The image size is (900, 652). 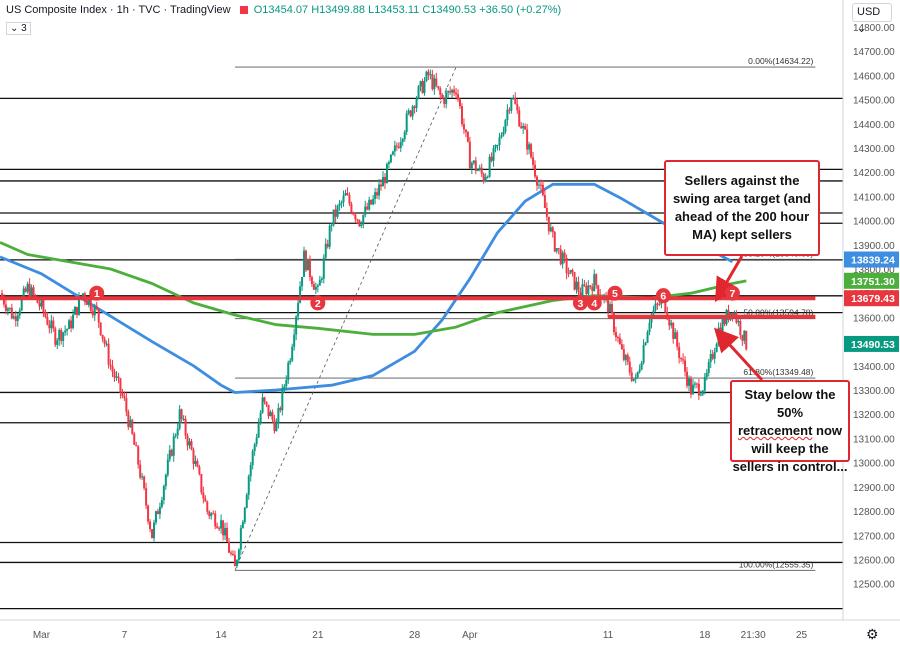 What do you see at coordinates (318, 304) in the screenshot?
I see `marker-label: 2` at bounding box center [318, 304].